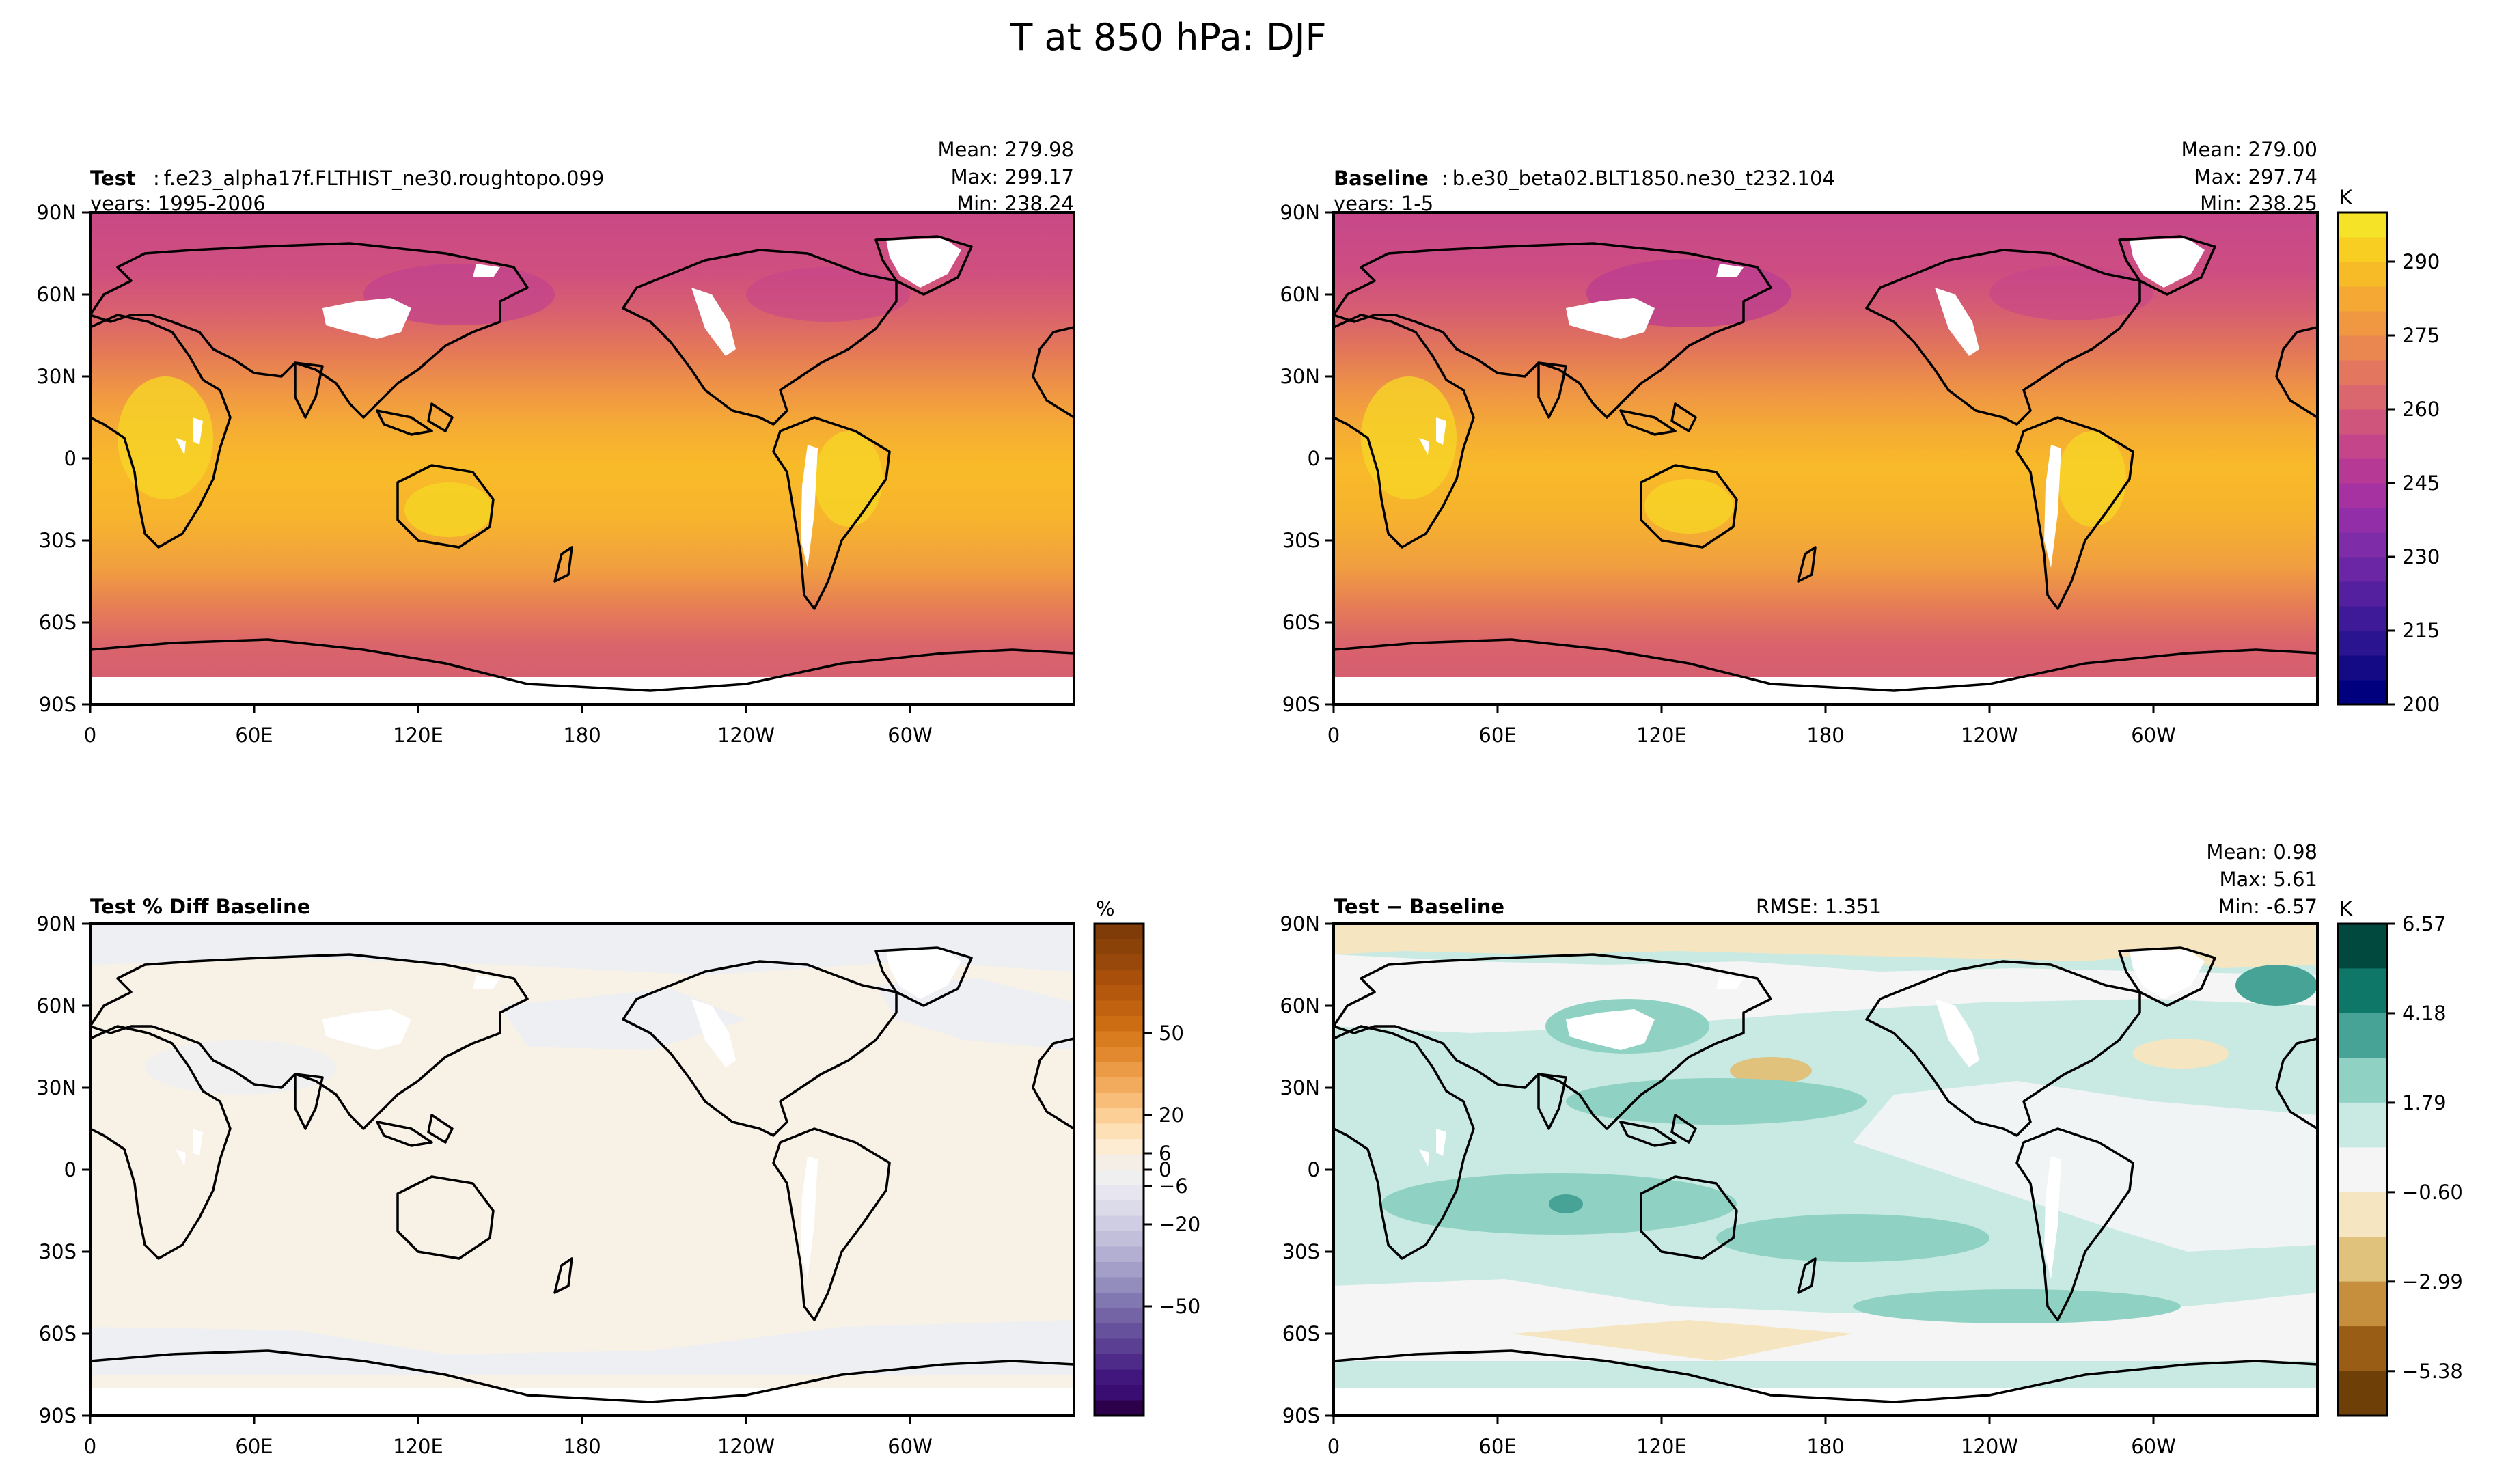 The height and width of the screenshot is (1484, 2493). What do you see at coordinates (509, 1437) in the screenshot?
I see `pct-diff-x-axis: 0 60E 120E 180 120W 60W` at bounding box center [509, 1437].